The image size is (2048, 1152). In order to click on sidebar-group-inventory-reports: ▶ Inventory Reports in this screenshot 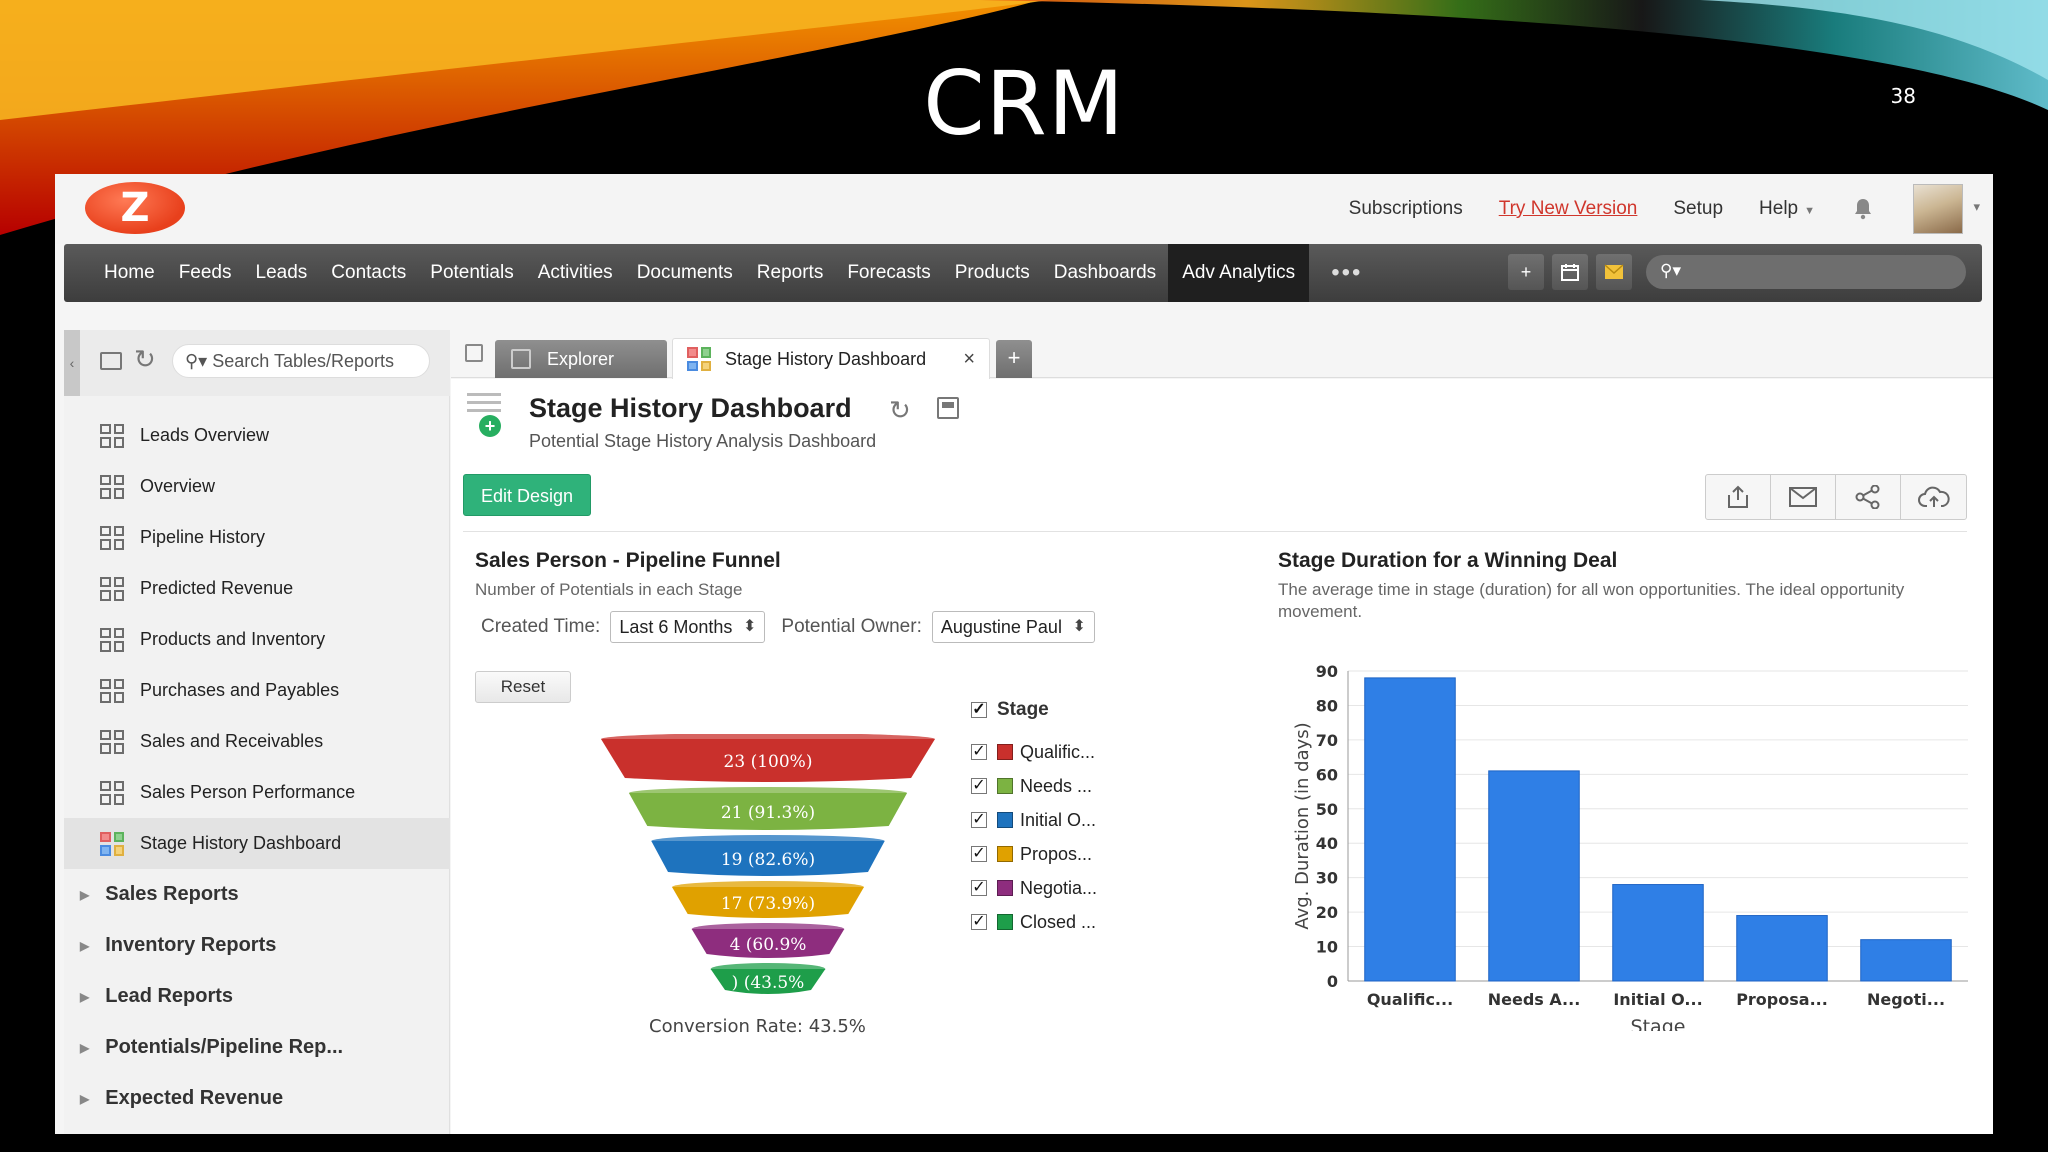, I will do `click(257, 945)`.